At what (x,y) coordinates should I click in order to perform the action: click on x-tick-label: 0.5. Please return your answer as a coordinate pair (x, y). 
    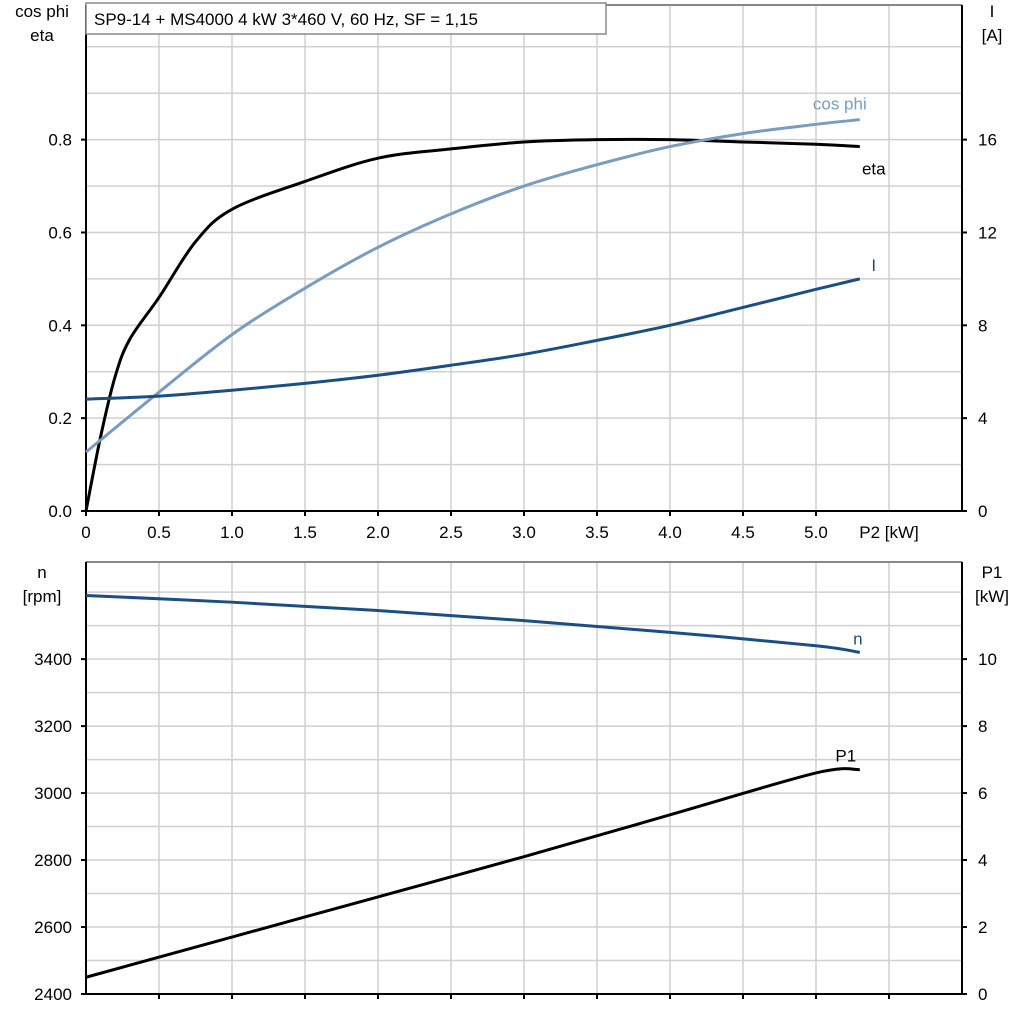
    Looking at the image, I should click on (159, 532).